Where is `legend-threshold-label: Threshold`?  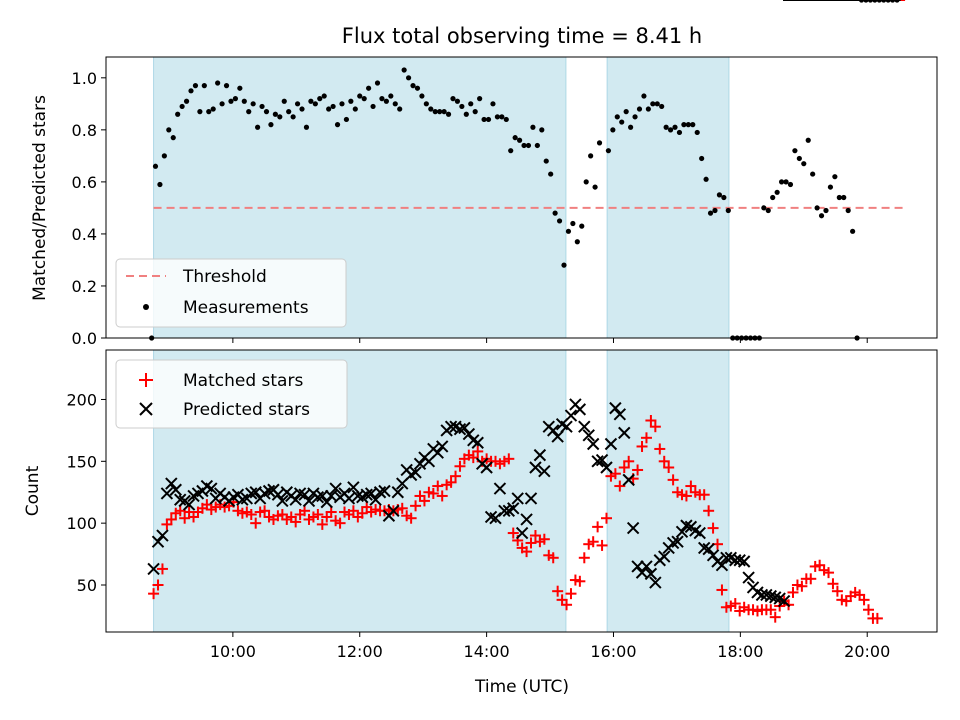
legend-threshold-label: Threshold is located at coordinates (224, 277).